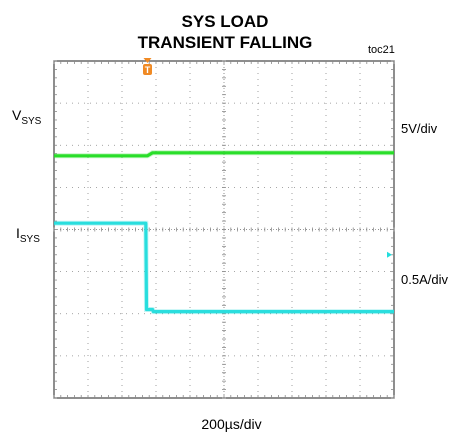 The image size is (463, 436). I want to click on vsys-trace, so click(224, 154).